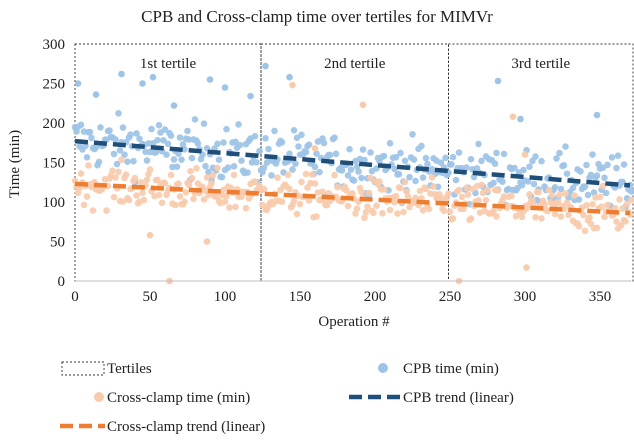 The width and height of the screenshot is (634, 443). Describe the element at coordinates (341, 297) in the screenshot. I see `x-tick-labels: 0 50 100 150 200 250 300 350` at that location.